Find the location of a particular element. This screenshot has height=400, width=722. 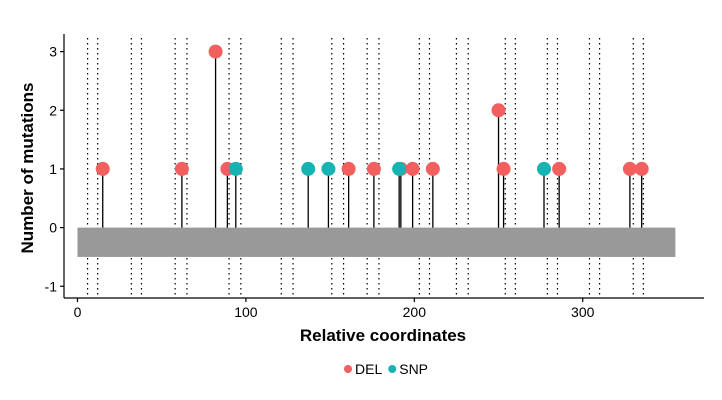

y-axis-title: Number of mutations is located at coordinates (27, 168).